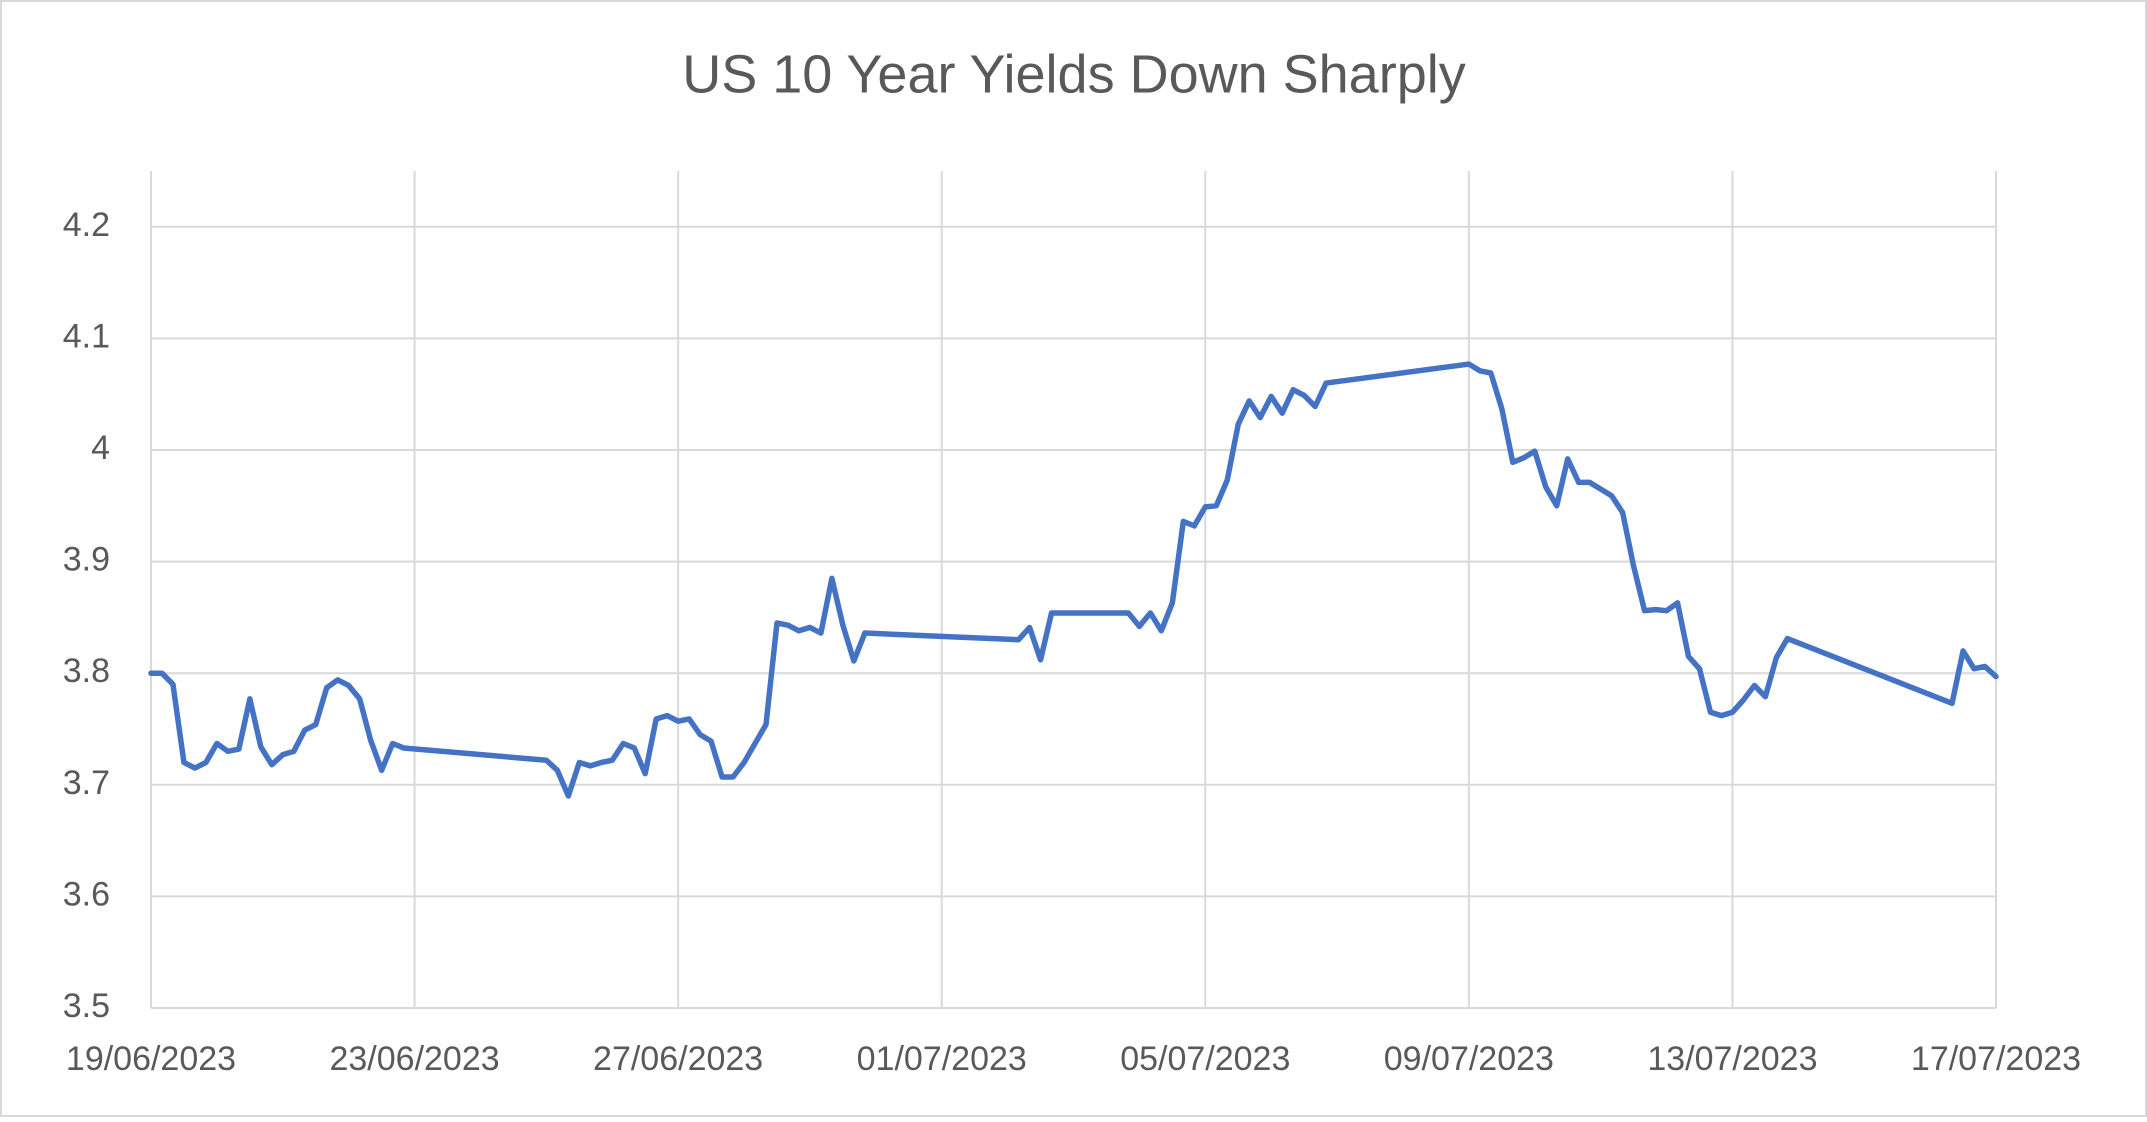 The width and height of the screenshot is (2147, 1122). I want to click on y-tick-label: 4.1, so click(86, 336).